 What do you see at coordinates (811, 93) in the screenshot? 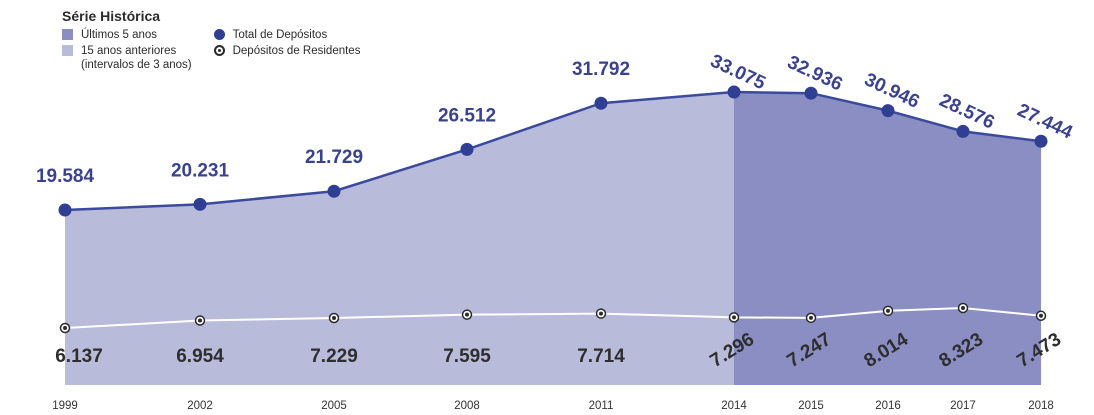
I see `total-point-2015` at bounding box center [811, 93].